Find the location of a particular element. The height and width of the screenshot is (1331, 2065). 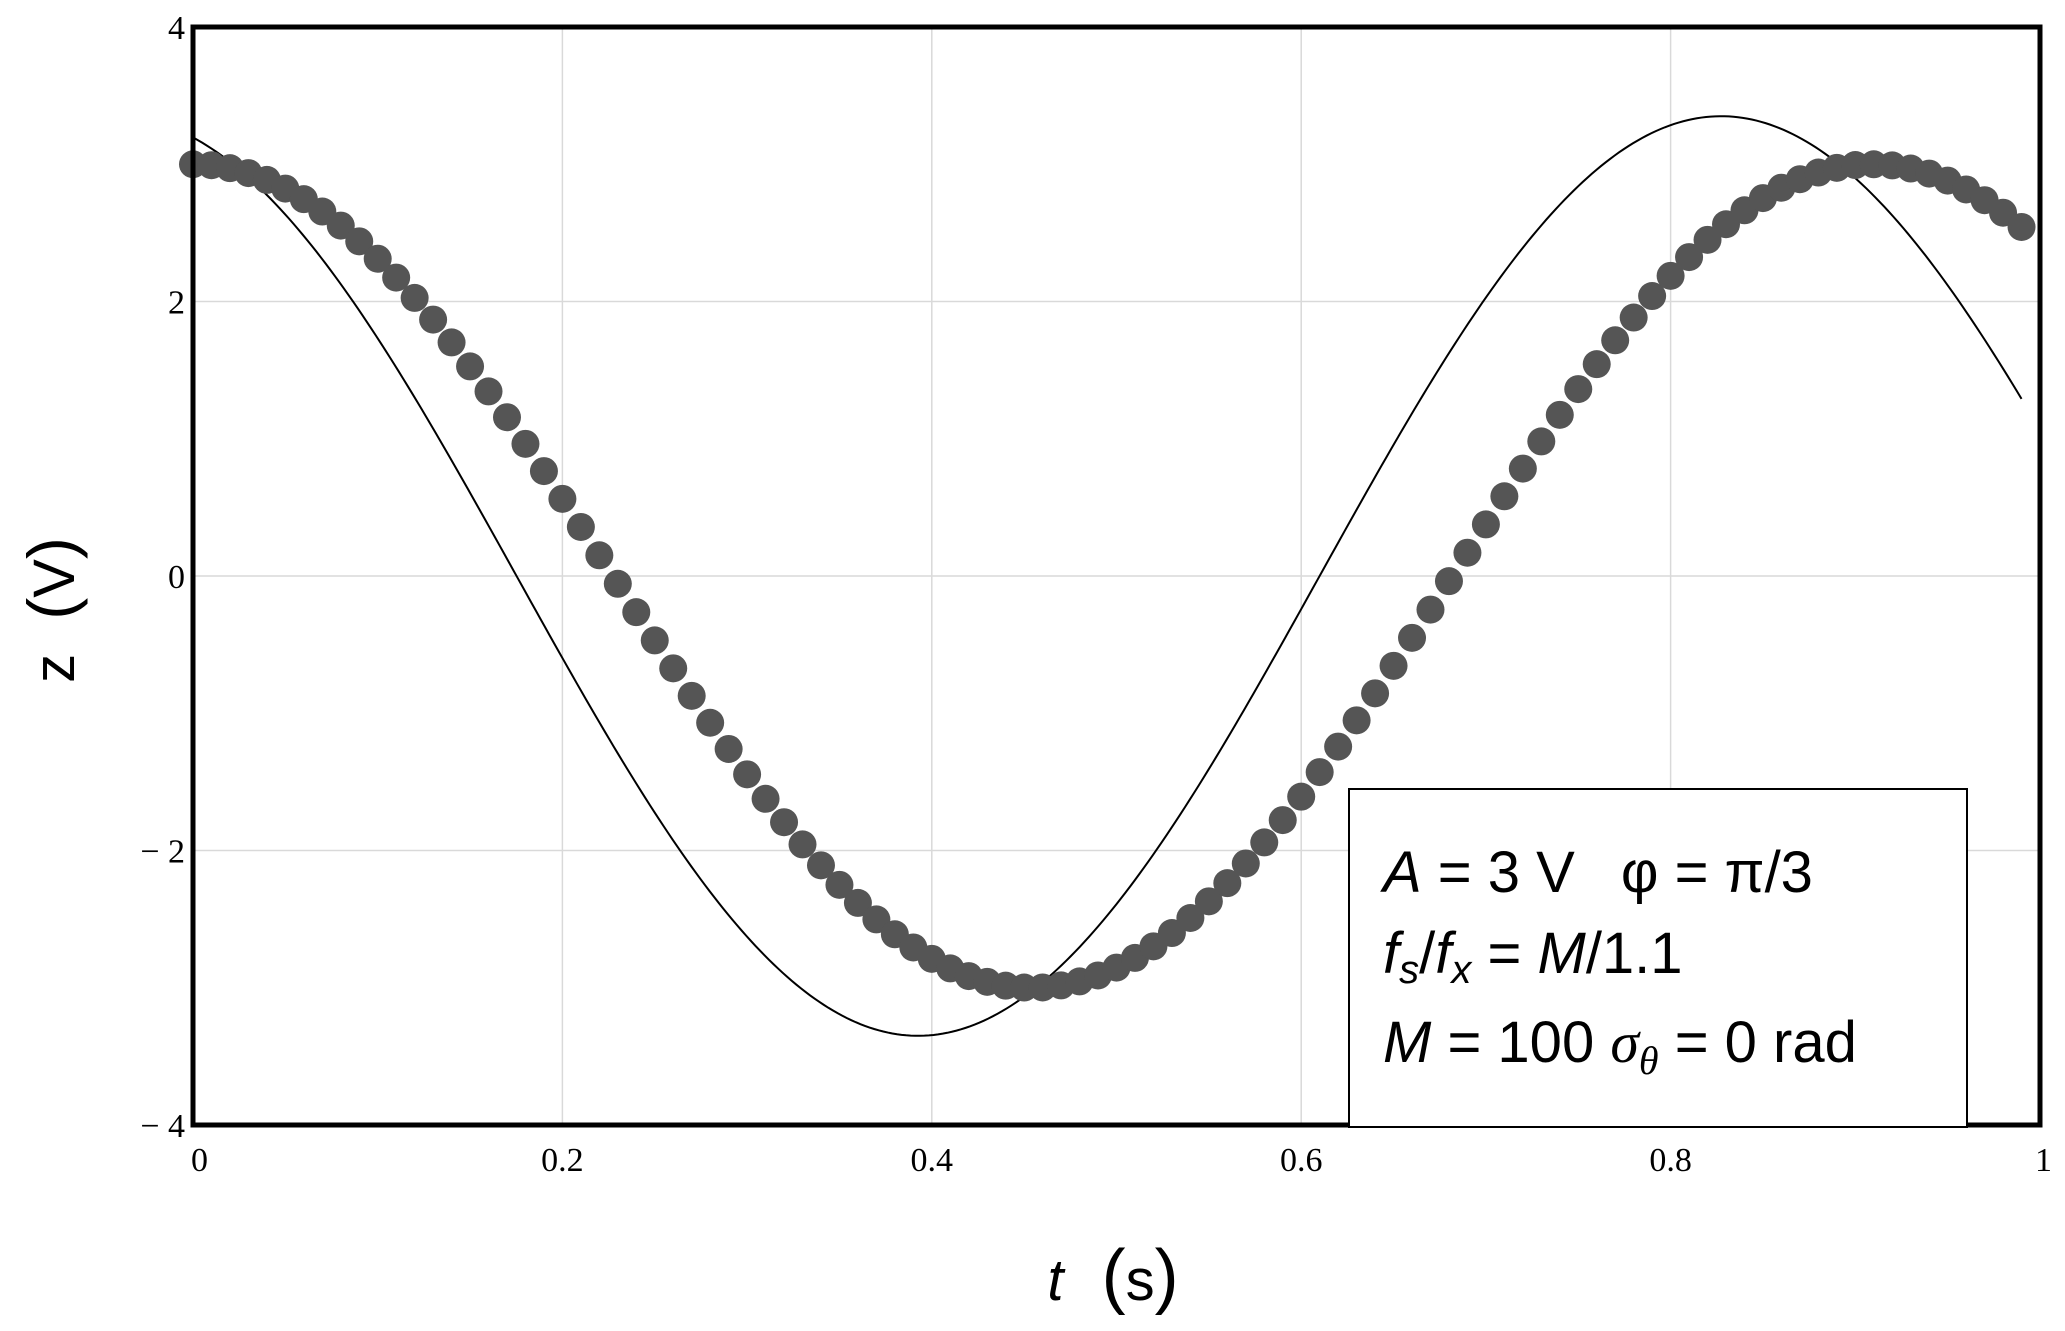

y-axis-title: z (V) is located at coordinates (51, 610).